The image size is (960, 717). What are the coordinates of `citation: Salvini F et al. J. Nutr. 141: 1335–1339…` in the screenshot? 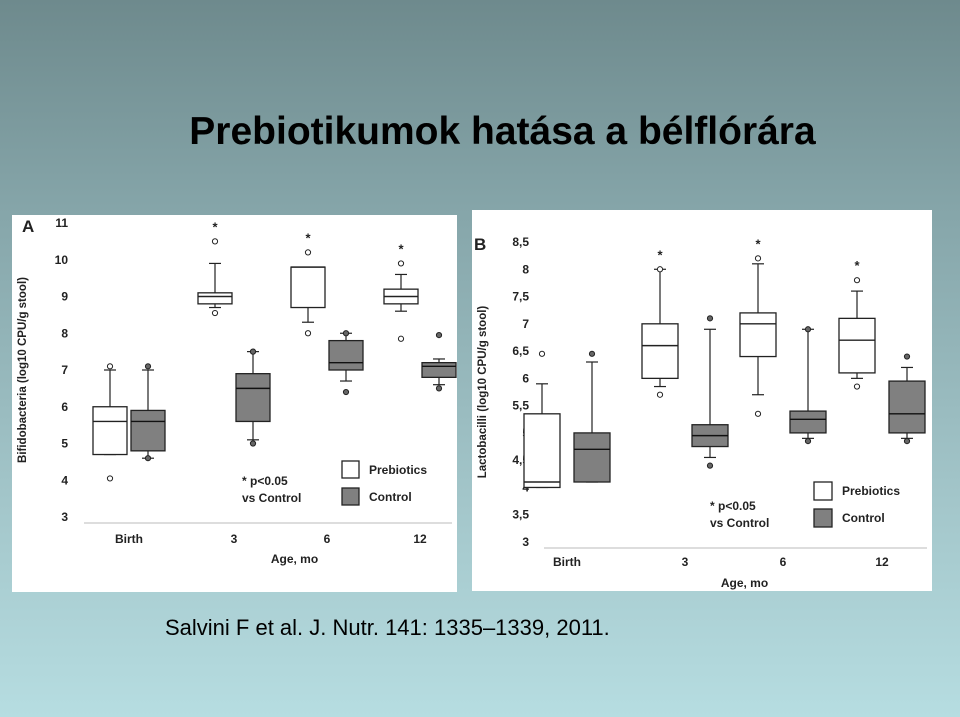 It's located at (387, 627).